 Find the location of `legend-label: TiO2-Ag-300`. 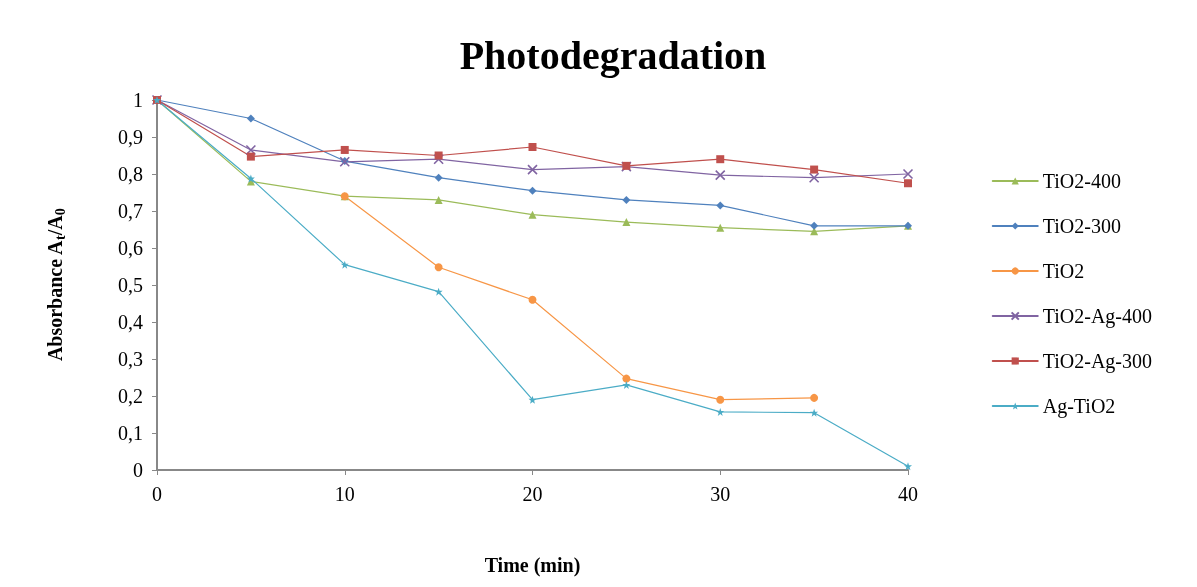

legend-label: TiO2-Ag-300 is located at coordinates (1097, 361).